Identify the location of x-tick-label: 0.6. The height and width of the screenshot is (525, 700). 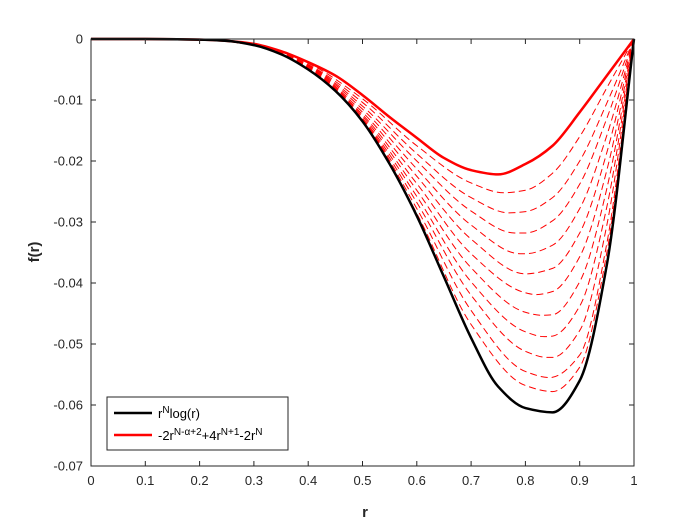
(417, 480).